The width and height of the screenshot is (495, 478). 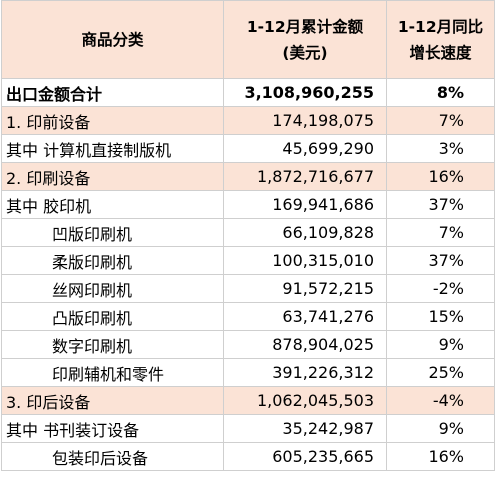 What do you see at coordinates (305, 120) in the screenshot?
I see `amount-cell: 174,198,075` at bounding box center [305, 120].